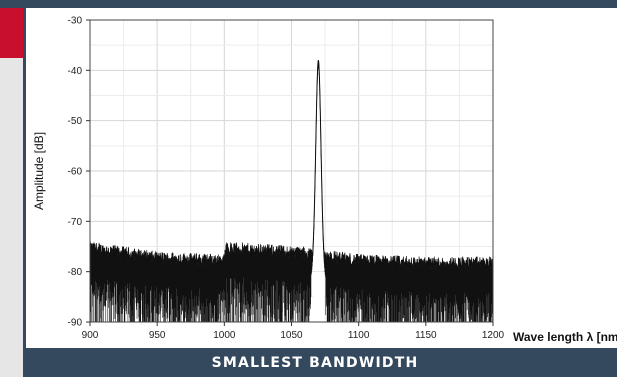 This screenshot has width=617, height=377. What do you see at coordinates (75, 272) in the screenshot?
I see `y-tick-label: -80` at bounding box center [75, 272].